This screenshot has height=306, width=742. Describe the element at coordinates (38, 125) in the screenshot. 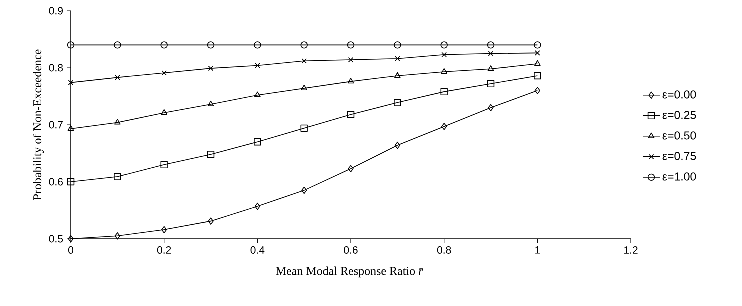

I see `y-axis-title: Probability of Non-Exceedence` at that location.